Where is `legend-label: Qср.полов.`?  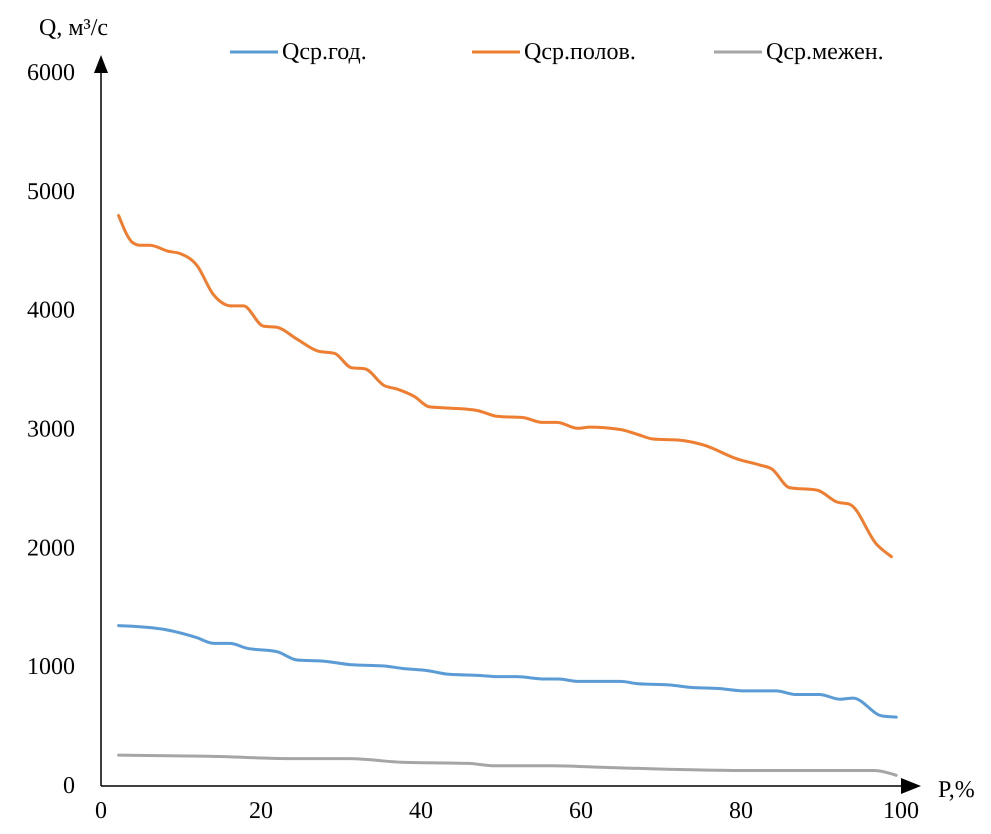 legend-label: Qср.полов. is located at coordinates (580, 52).